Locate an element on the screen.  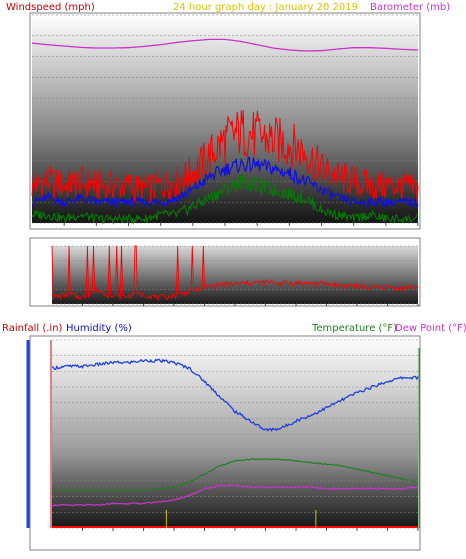
direction-chart is located at coordinates (235, 275).